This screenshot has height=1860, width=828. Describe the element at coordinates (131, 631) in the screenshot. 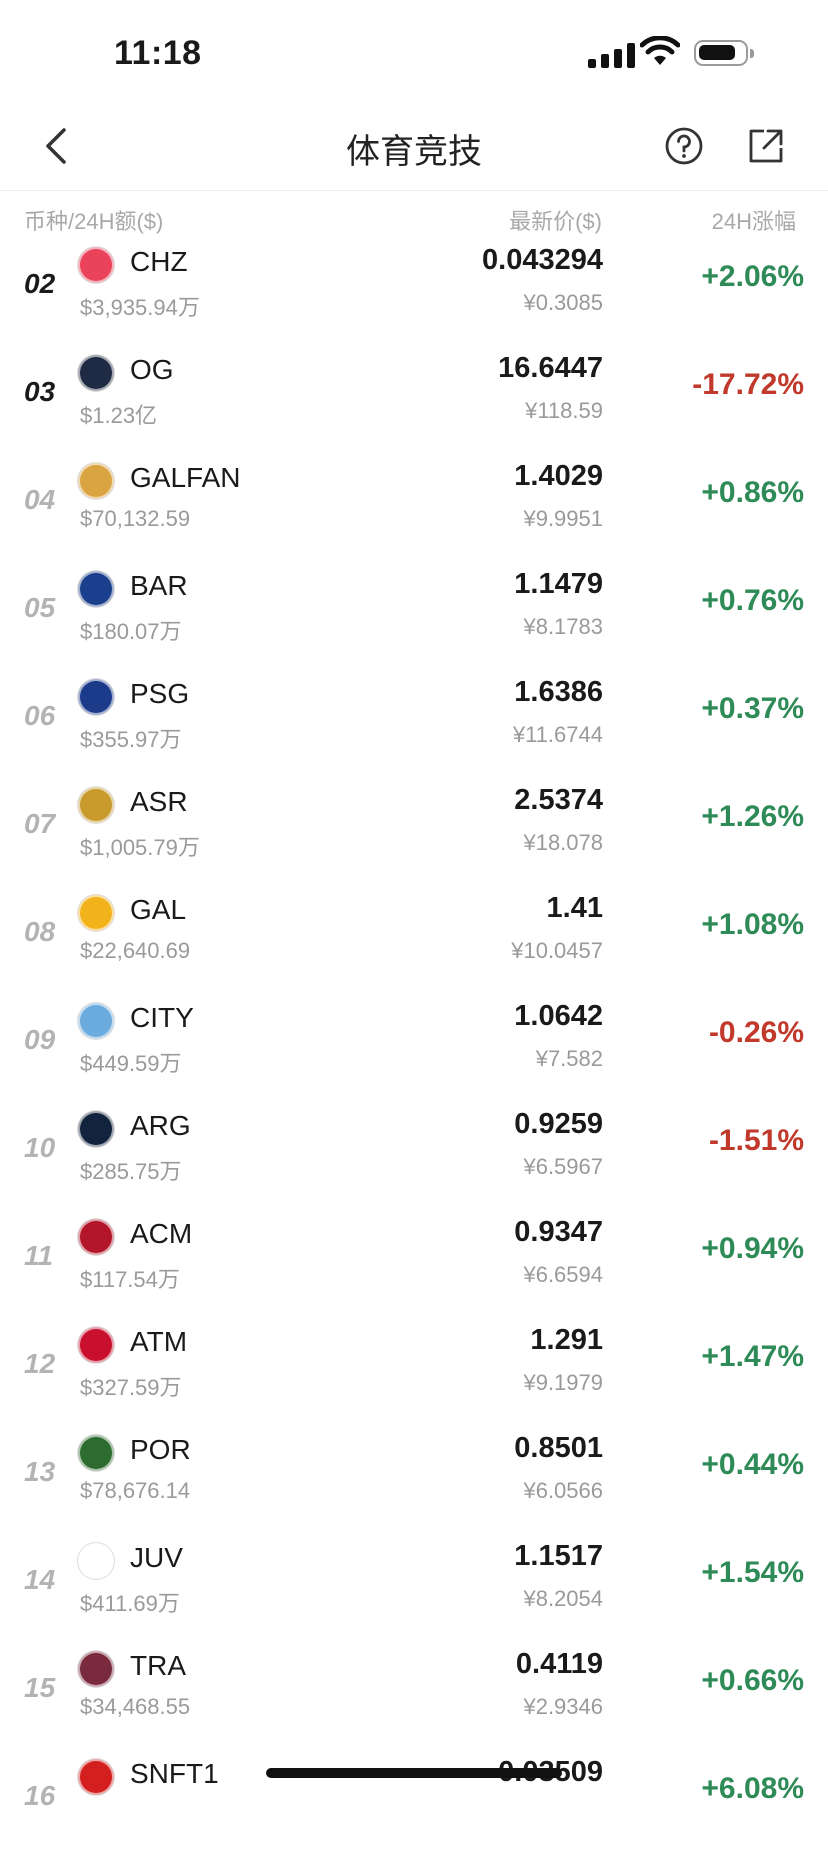

I see `token-volume: $180.07万` at that location.